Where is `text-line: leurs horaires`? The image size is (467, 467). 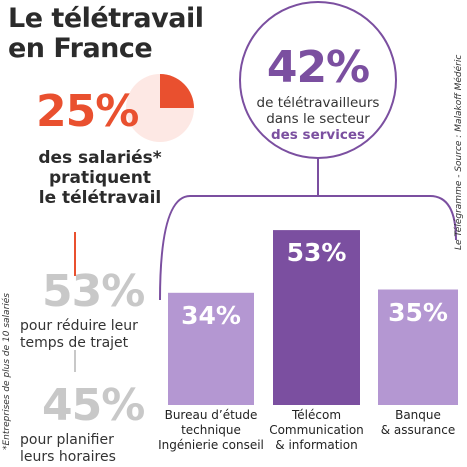
text-line: leurs horaires is located at coordinates (68, 457).